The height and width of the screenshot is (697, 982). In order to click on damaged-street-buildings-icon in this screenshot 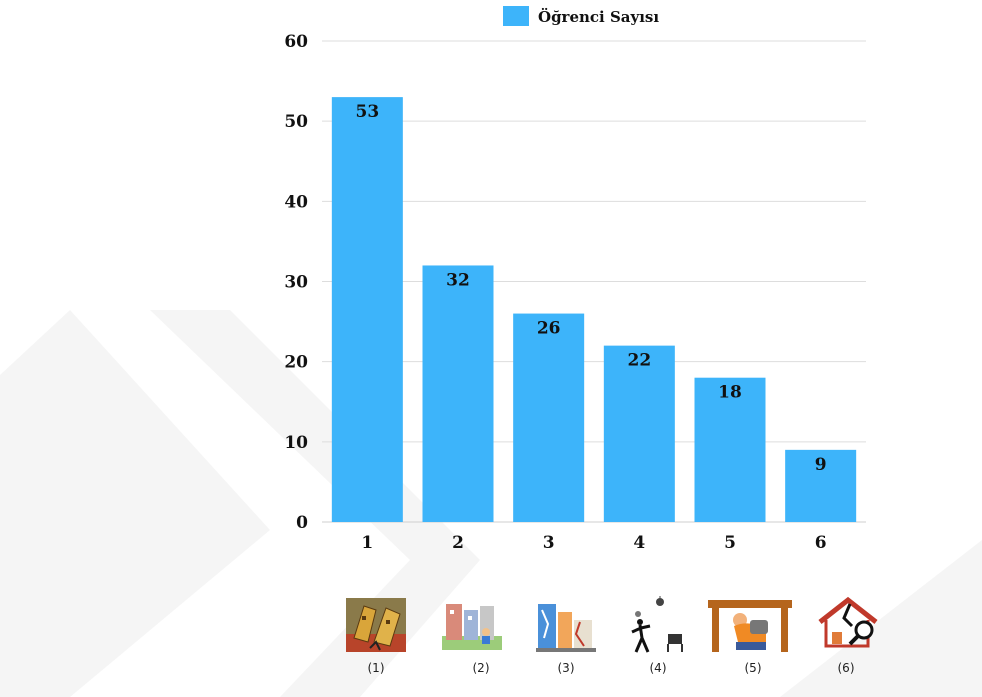, I will do `click(472, 627)`.